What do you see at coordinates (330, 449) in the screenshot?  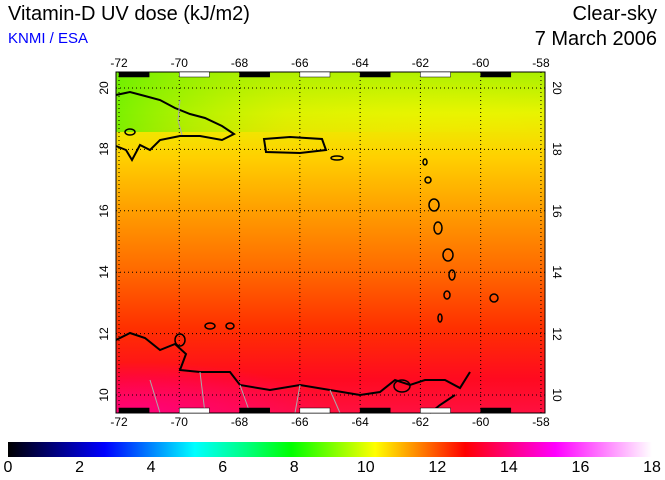 I see `colorbar` at bounding box center [330, 449].